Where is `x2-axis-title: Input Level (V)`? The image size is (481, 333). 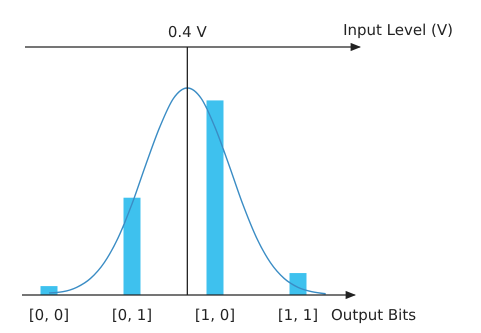 x2-axis-title: Input Level (V) is located at coordinates (398, 30).